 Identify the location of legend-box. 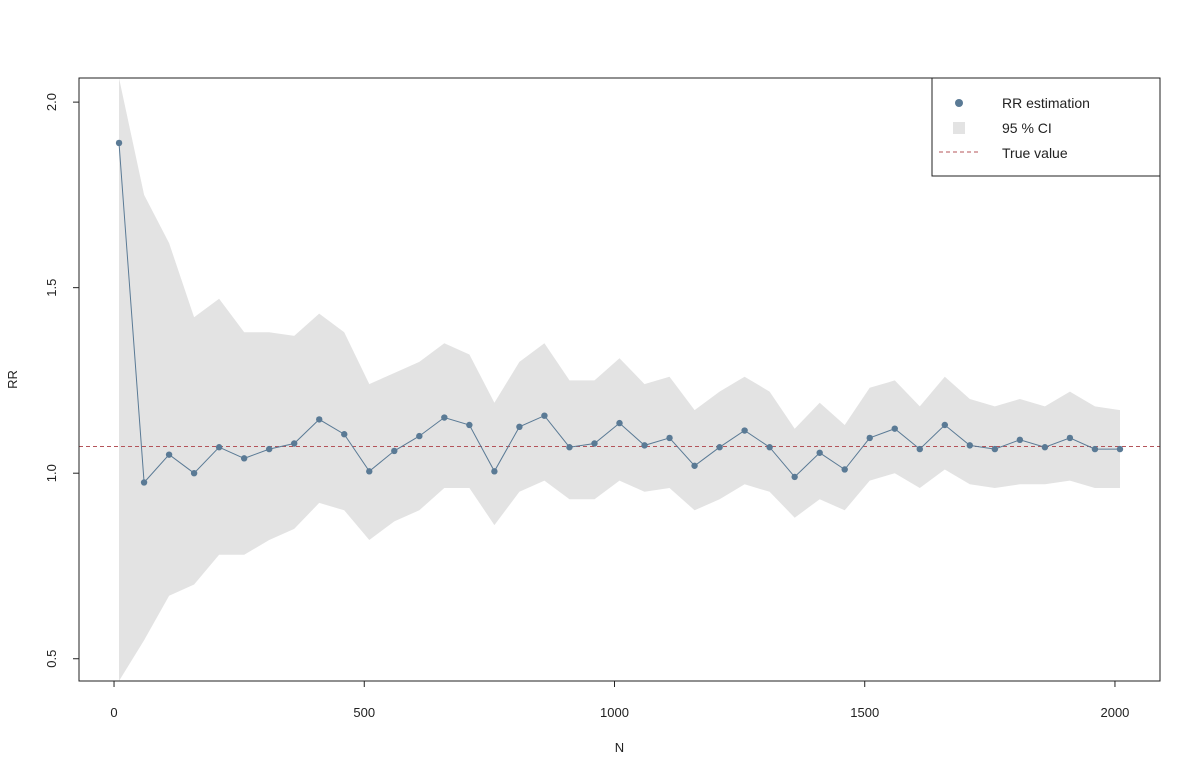
(1046, 127).